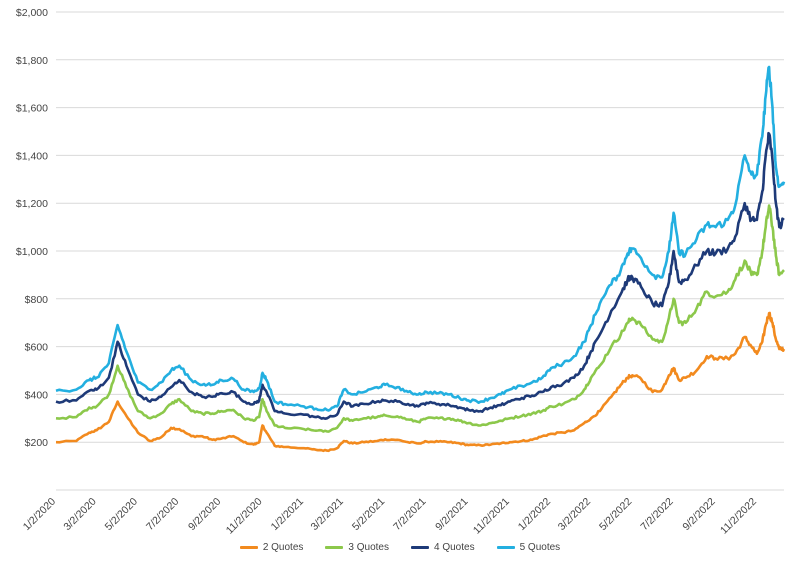  I want to click on legend-label: 5 Quotes, so click(540, 547).